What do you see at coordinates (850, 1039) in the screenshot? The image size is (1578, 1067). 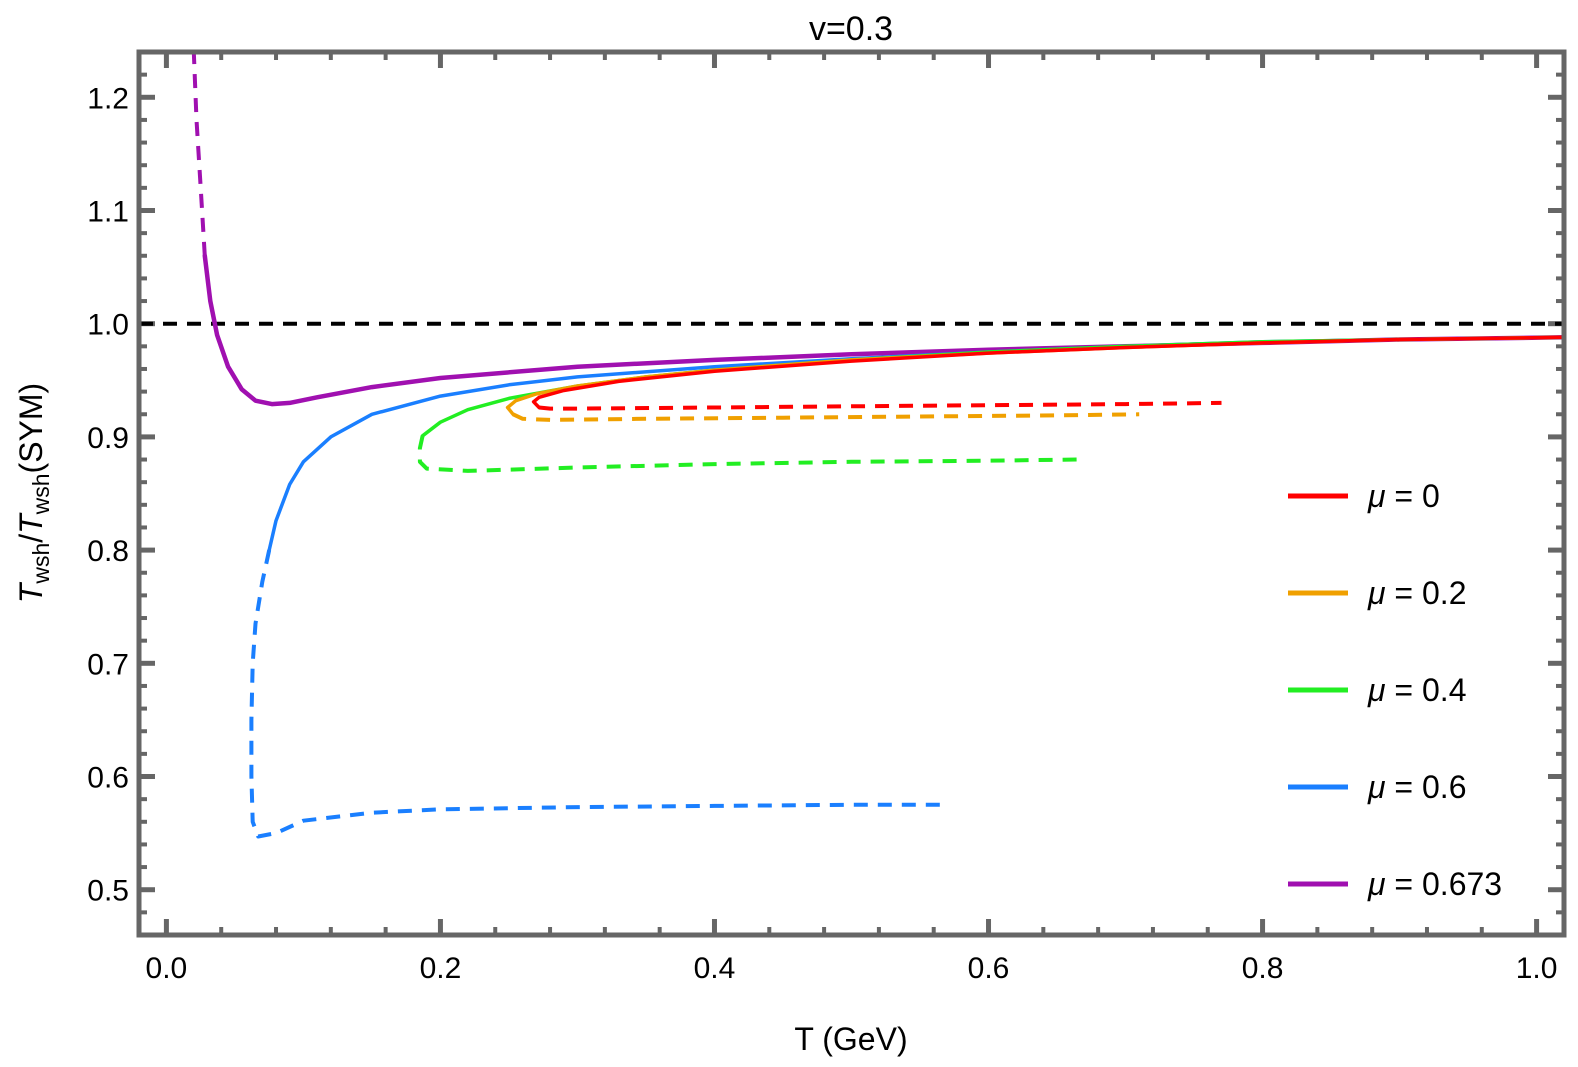 I see `x-axis-label: T (GeV)` at bounding box center [850, 1039].